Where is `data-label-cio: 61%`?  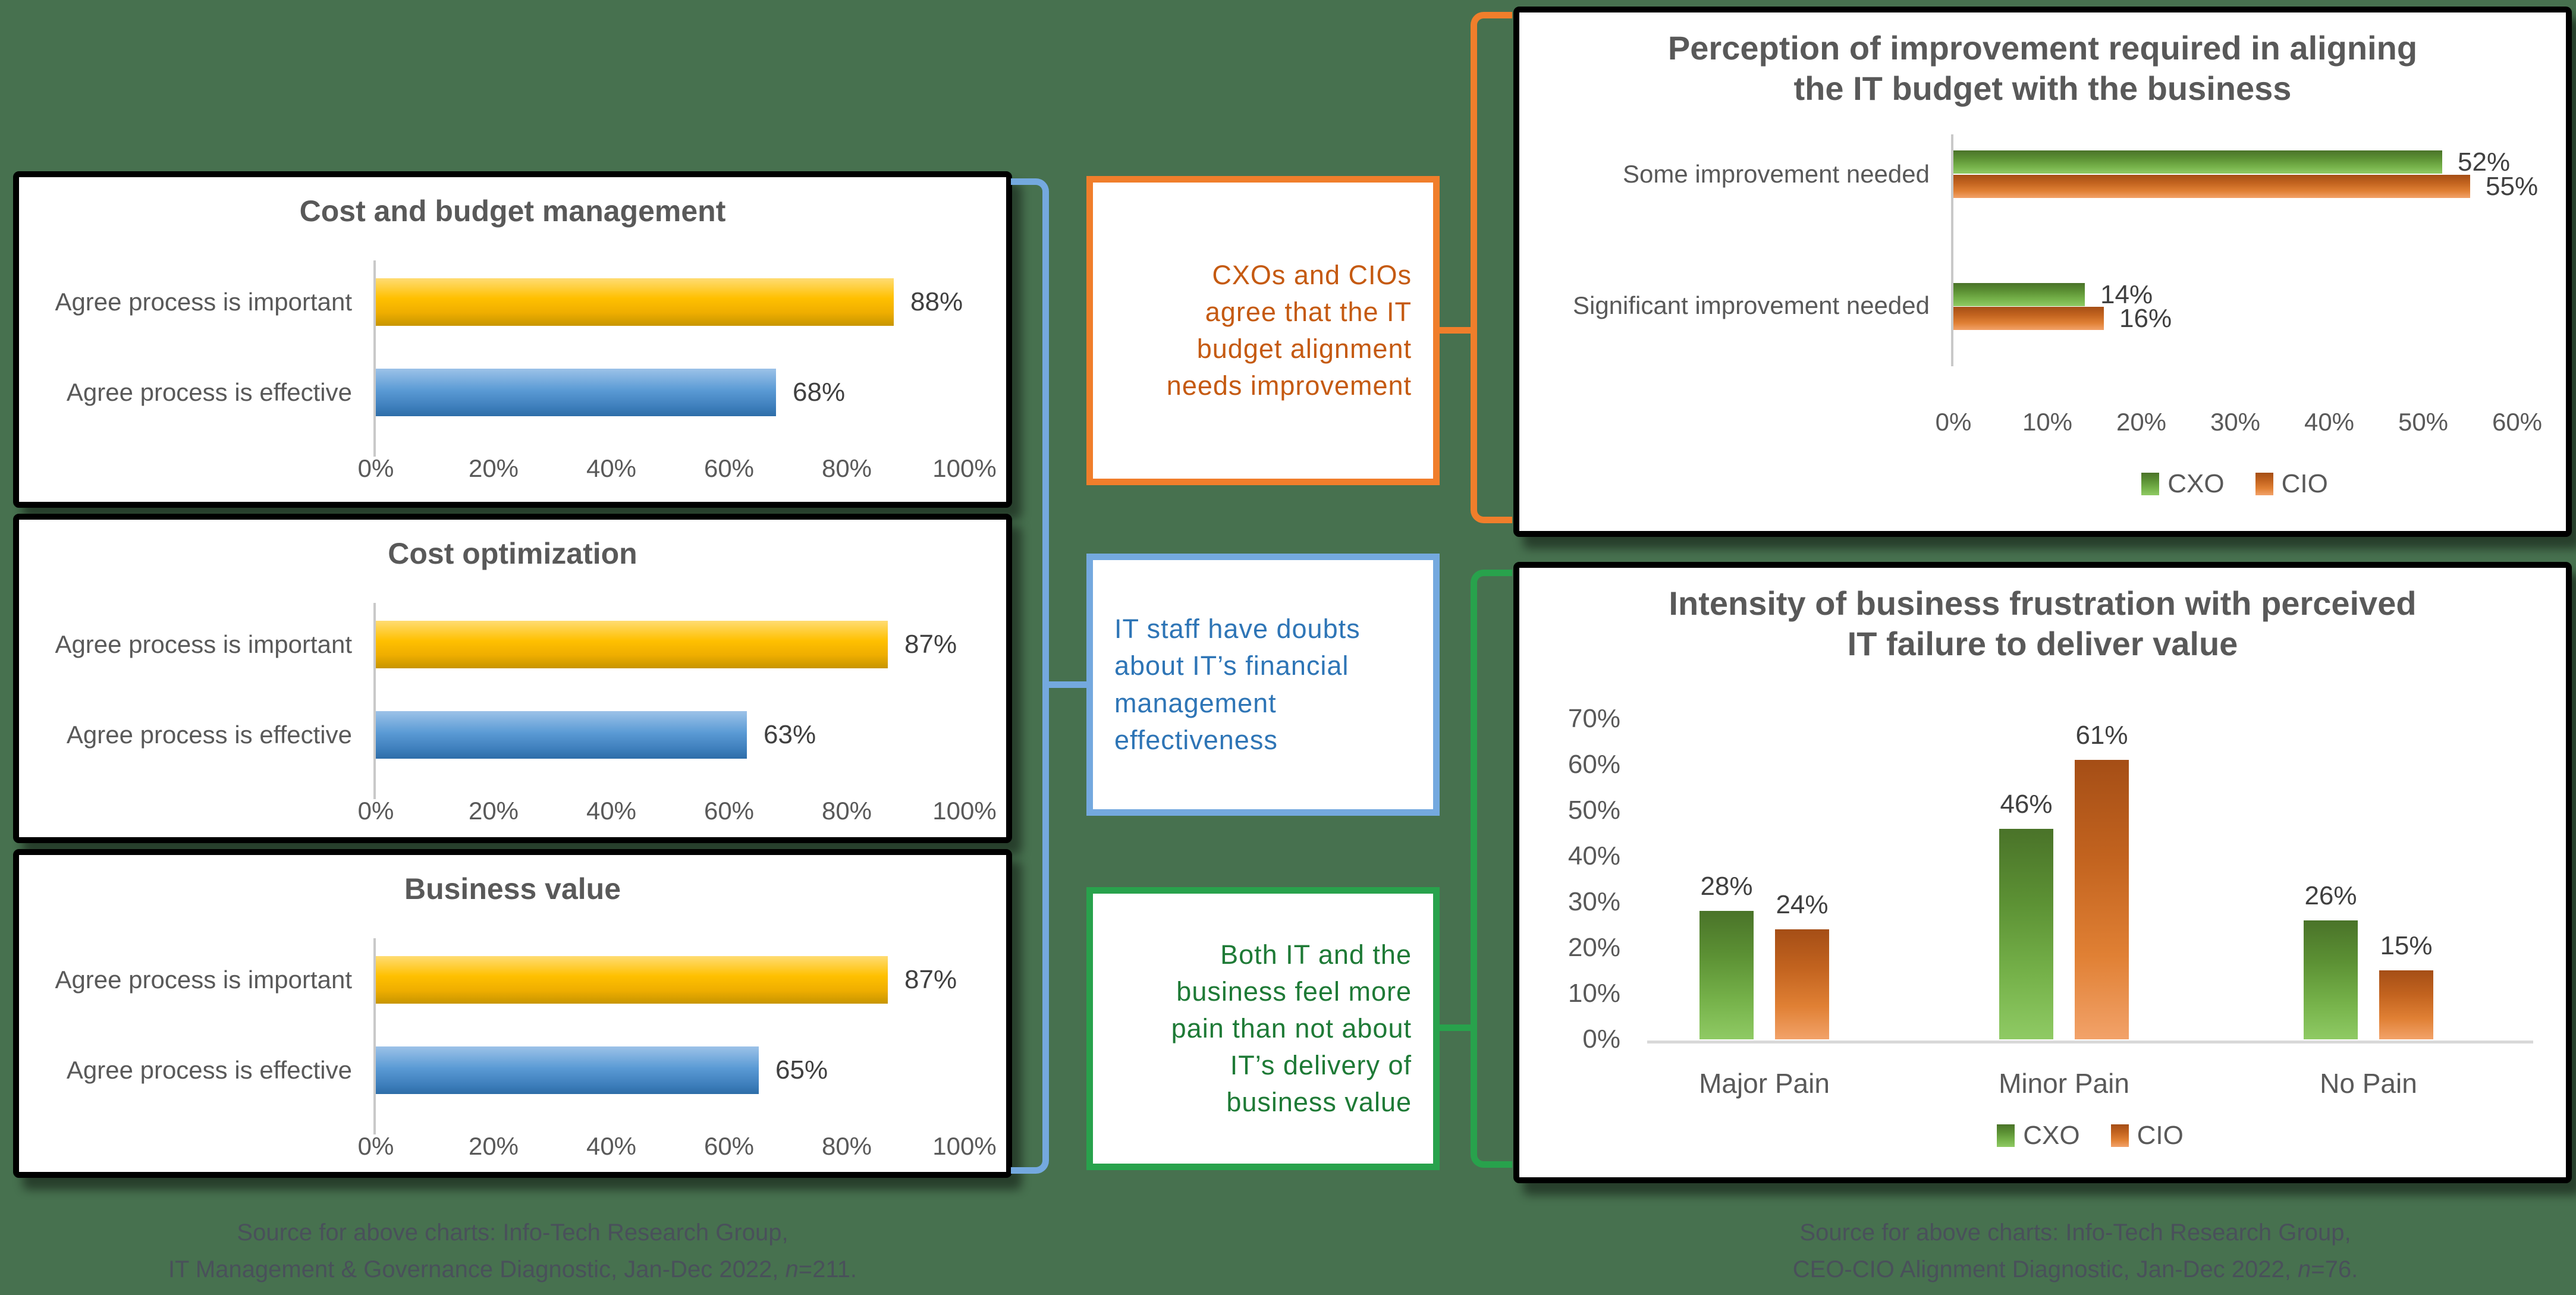 data-label-cio: 61% is located at coordinates (2101, 735).